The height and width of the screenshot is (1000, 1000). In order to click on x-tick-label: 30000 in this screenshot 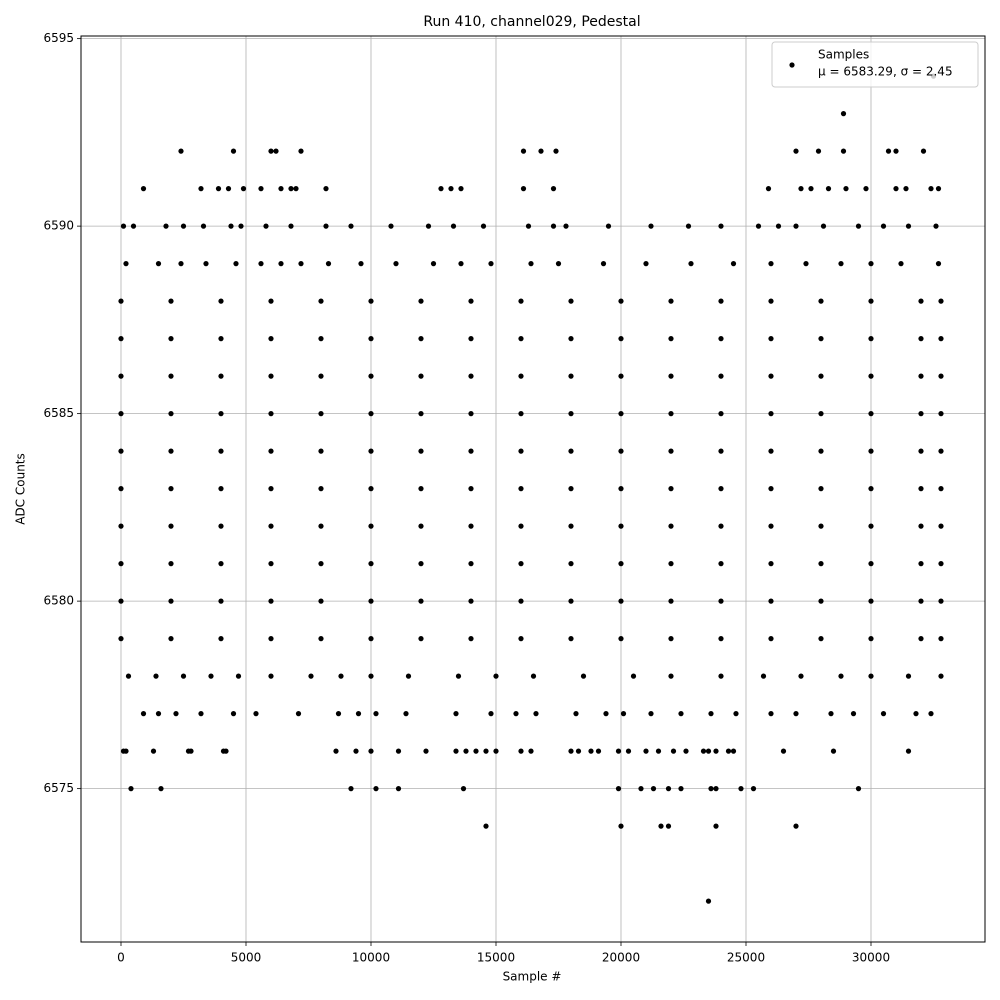, I will do `click(871, 958)`.